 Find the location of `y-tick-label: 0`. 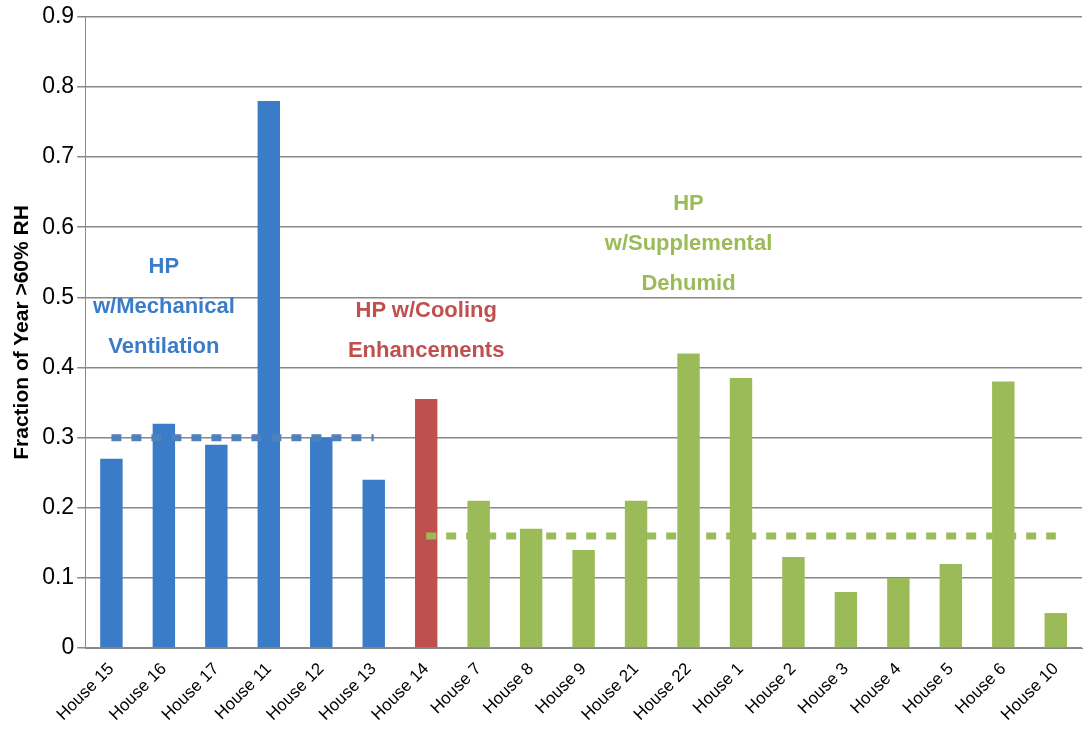

y-tick-label: 0 is located at coordinates (68, 646).